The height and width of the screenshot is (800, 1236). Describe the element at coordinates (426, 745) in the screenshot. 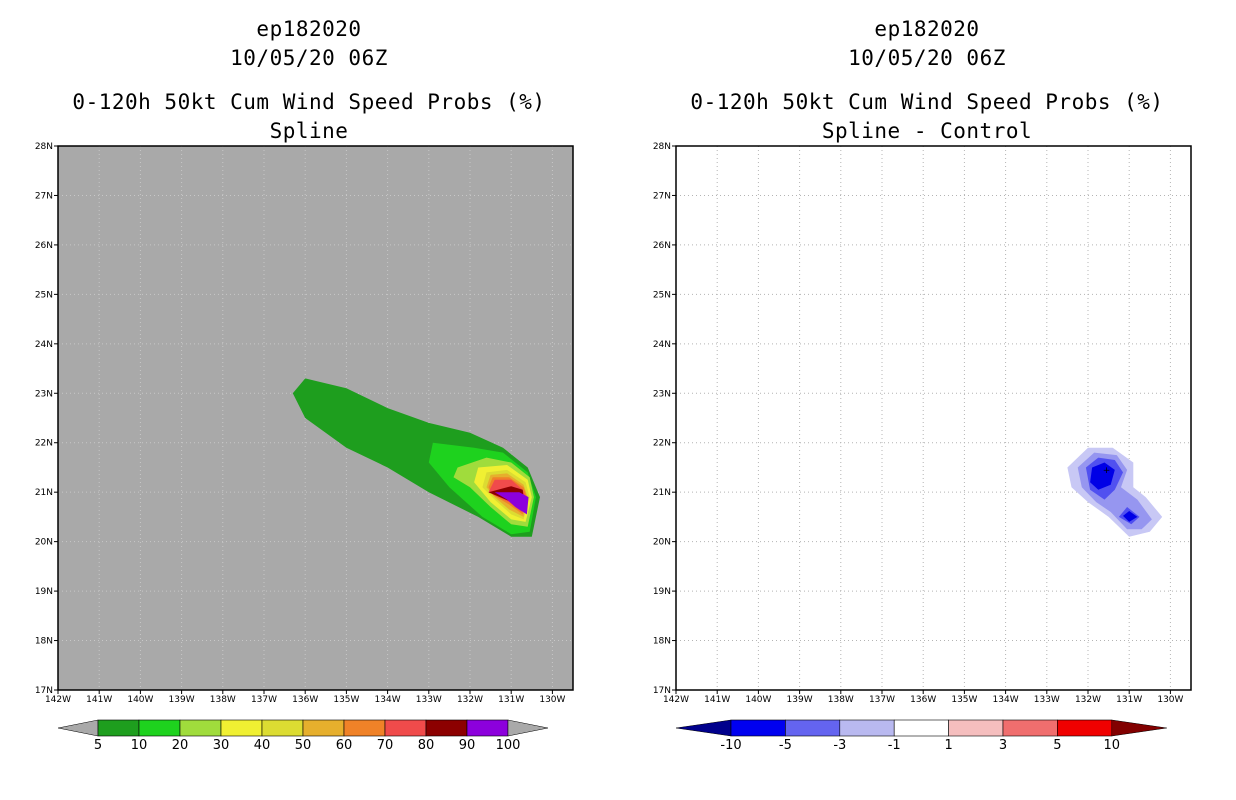

I see `colorbar-label: 80` at that location.